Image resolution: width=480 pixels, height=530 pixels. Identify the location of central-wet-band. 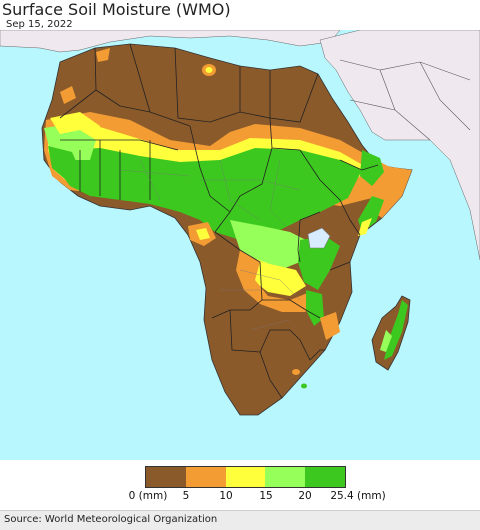
(210, 194).